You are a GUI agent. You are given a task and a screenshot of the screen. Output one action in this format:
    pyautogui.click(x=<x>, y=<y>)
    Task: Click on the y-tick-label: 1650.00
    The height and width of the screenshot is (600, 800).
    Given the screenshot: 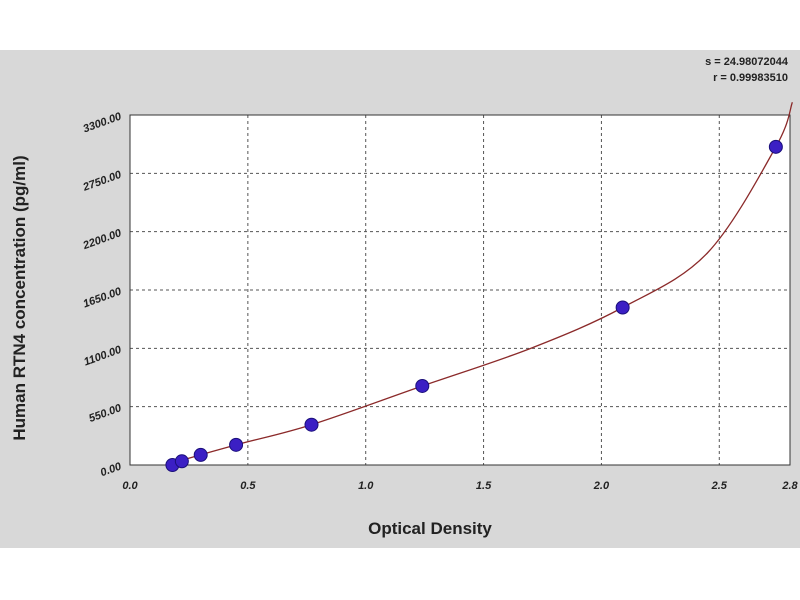 What is the action you would take?
    pyautogui.click(x=103, y=297)
    